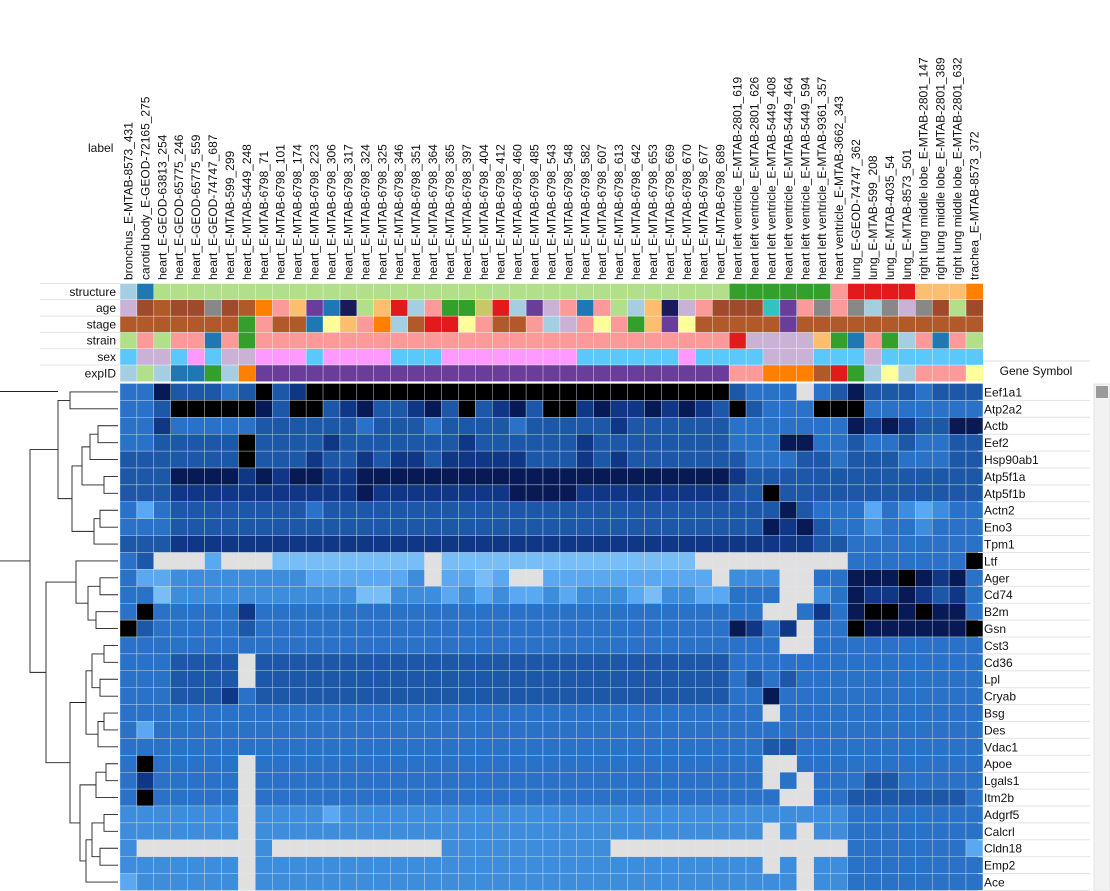  I want to click on column-label: heart_E-MTAB-6798_306, so click(332, 212).